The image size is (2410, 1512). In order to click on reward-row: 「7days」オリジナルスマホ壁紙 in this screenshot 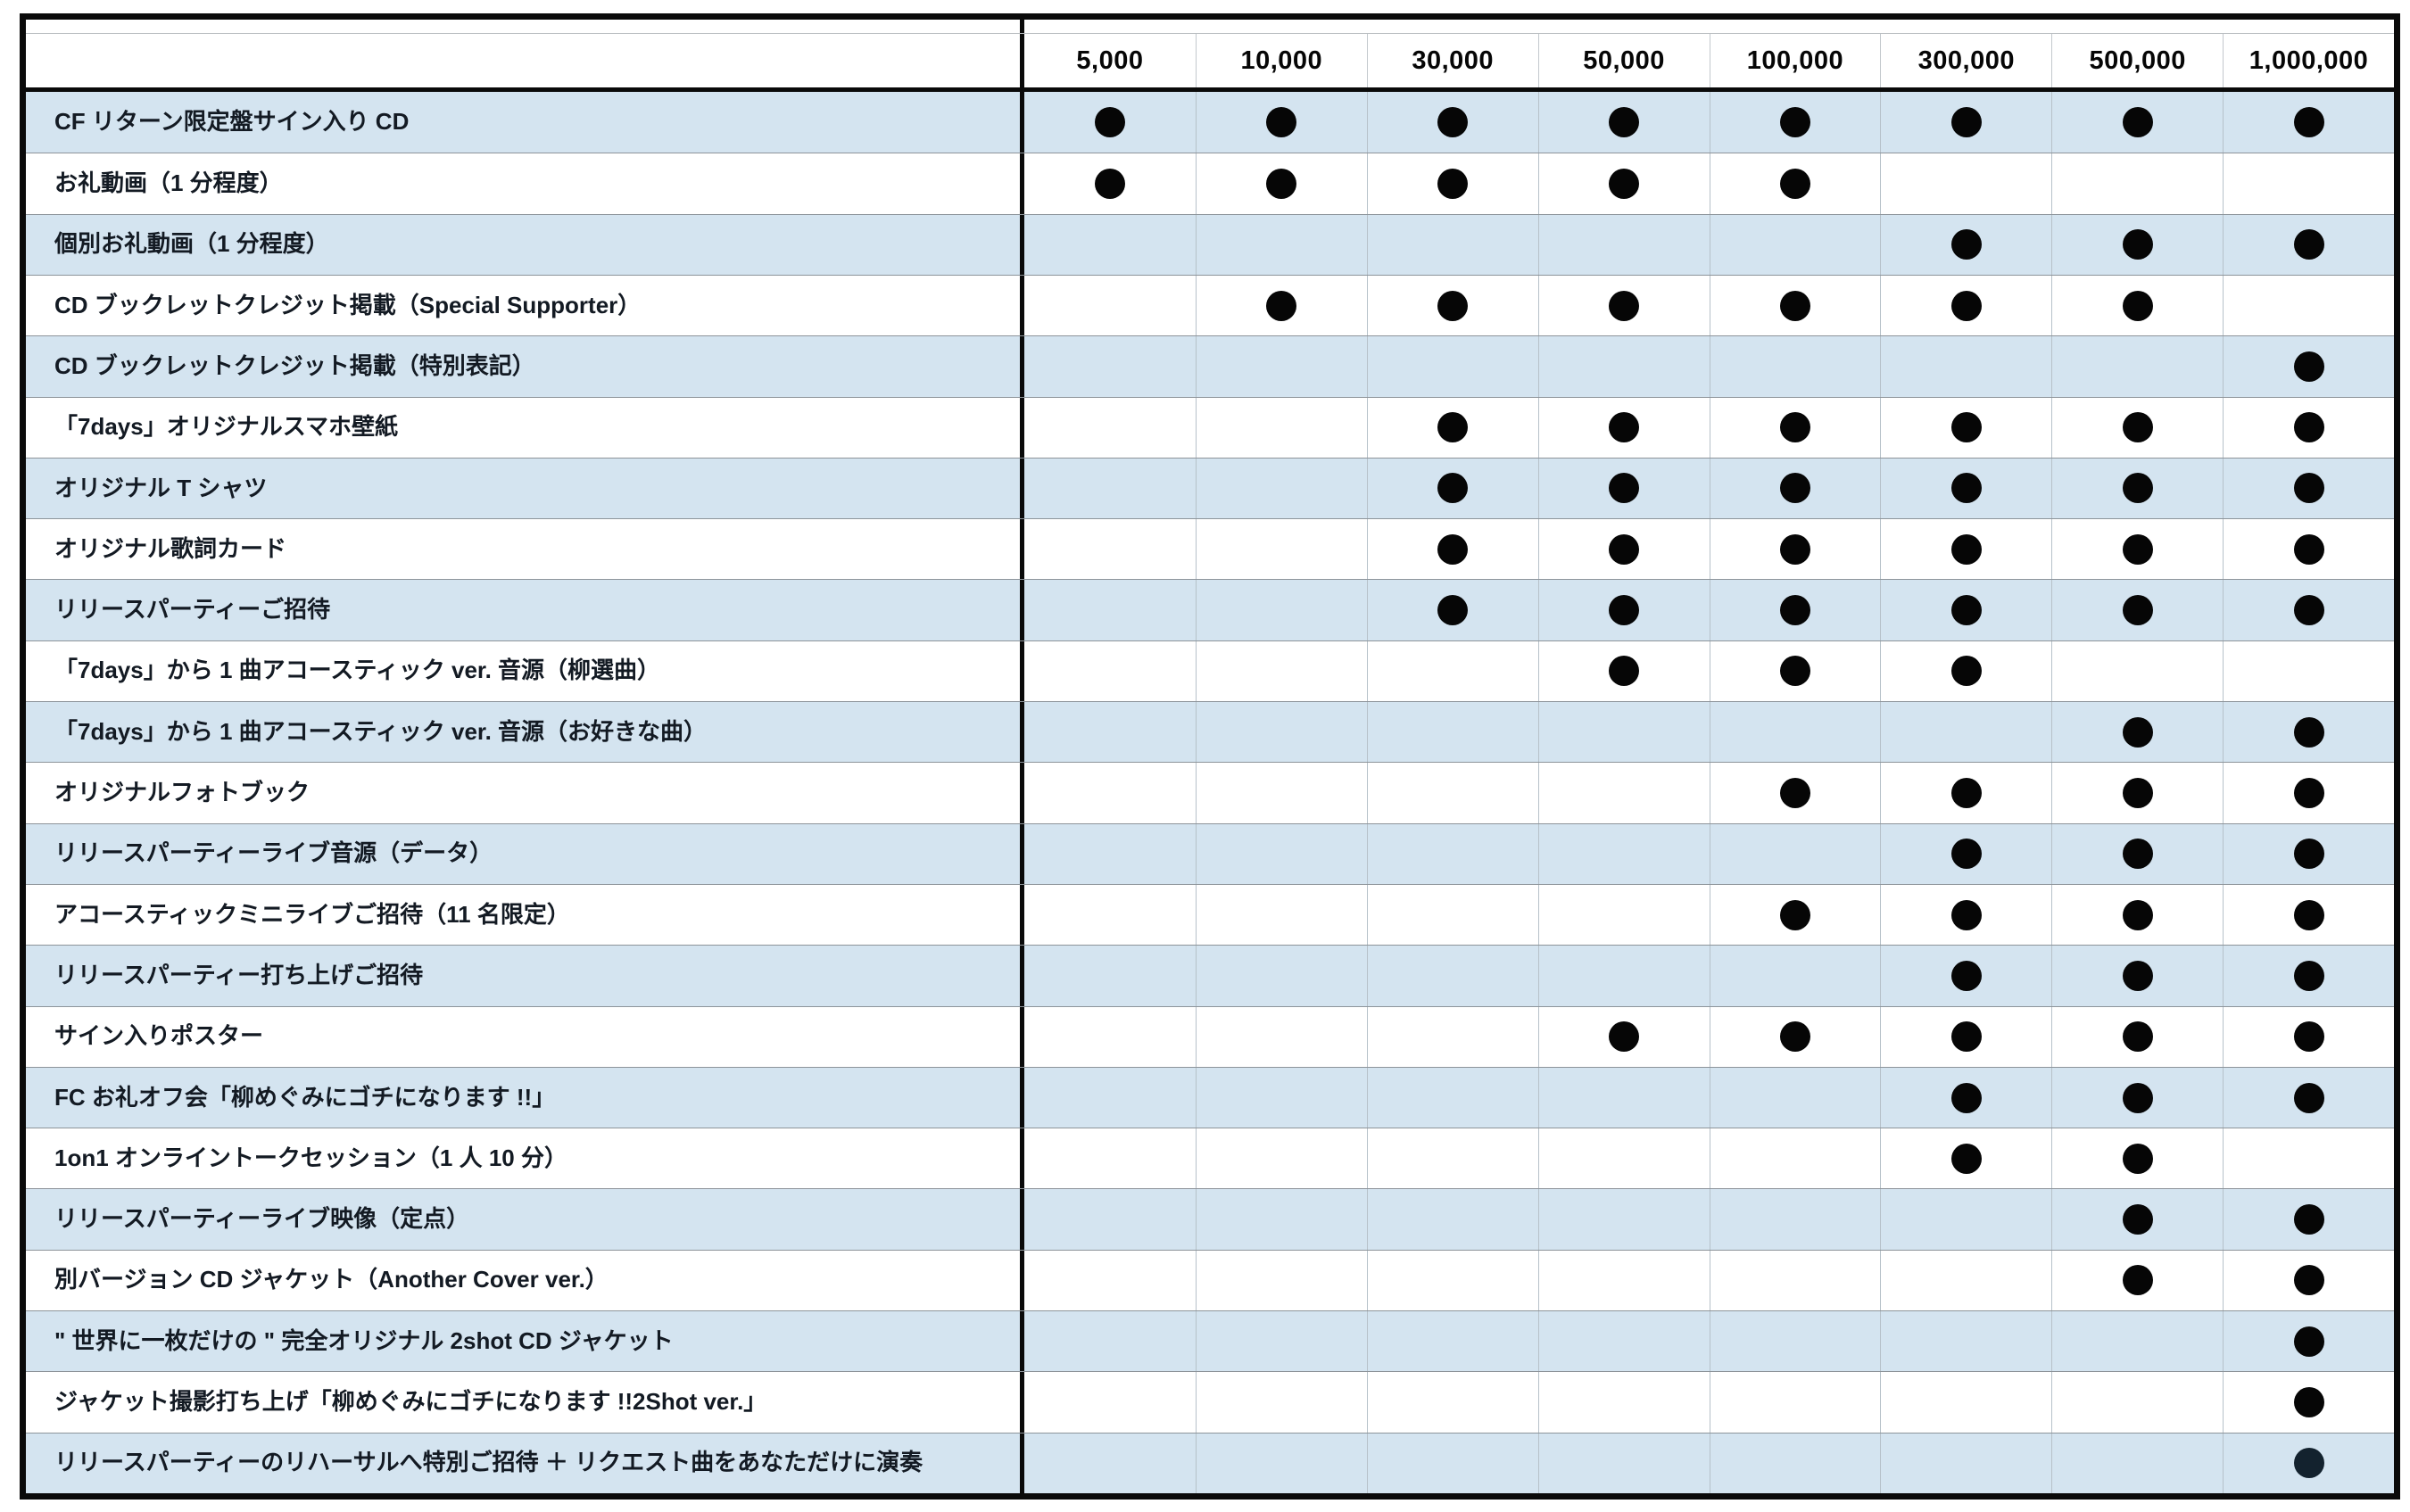, I will do `click(1210, 427)`.